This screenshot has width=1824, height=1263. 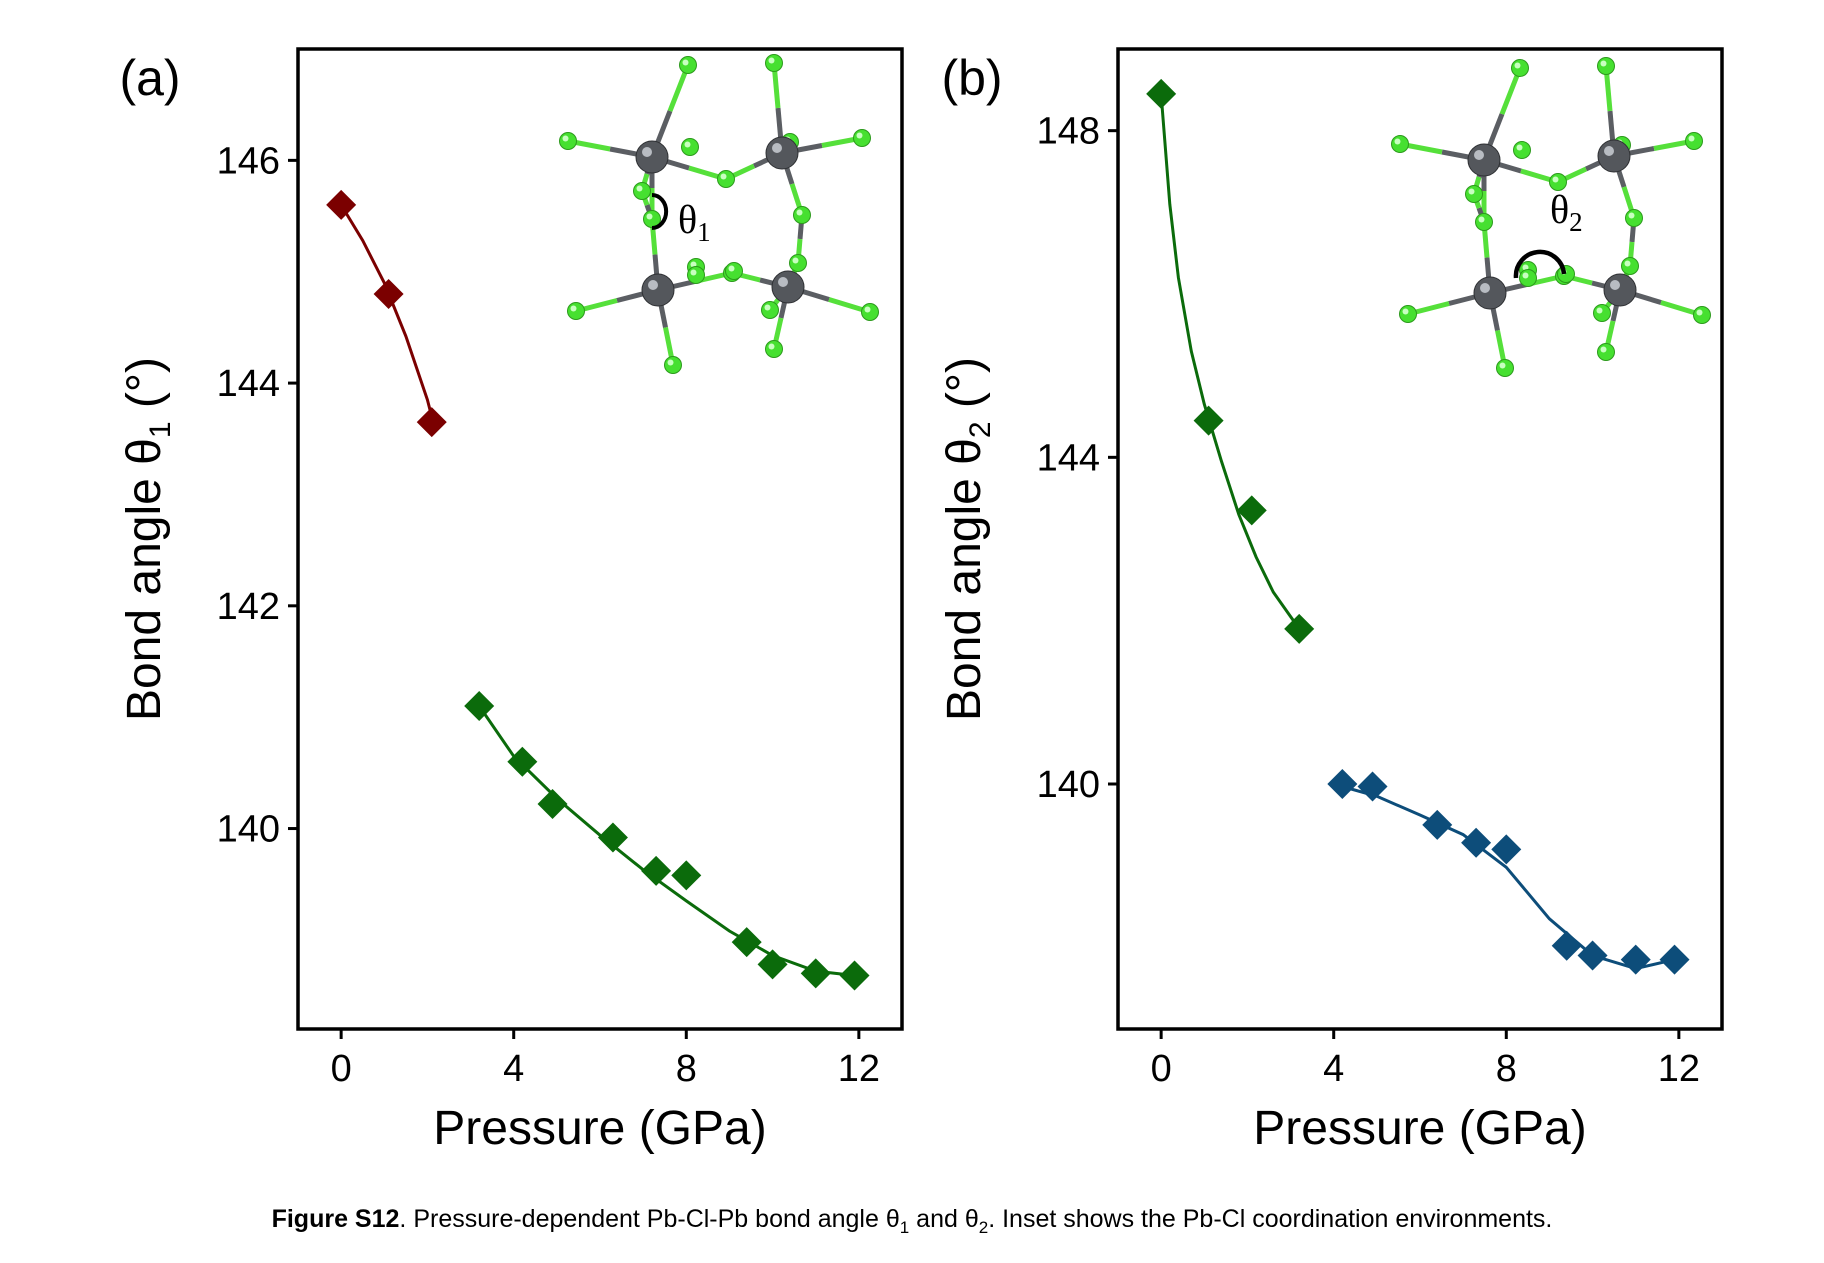 I want to click on caption-text-b: and θ, so click(x=944, y=1219).